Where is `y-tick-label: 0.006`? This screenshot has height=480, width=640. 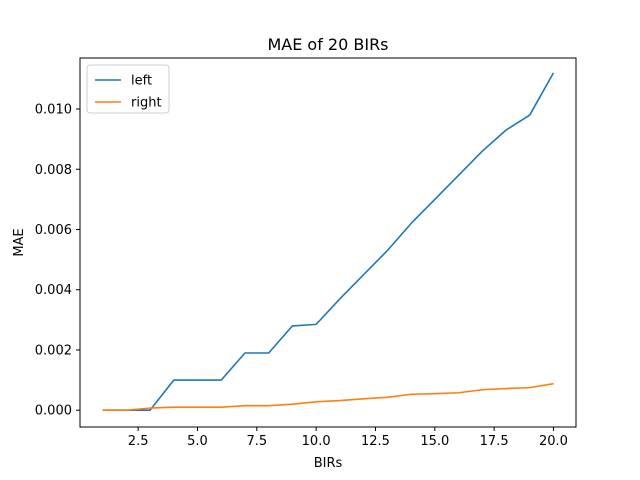
y-tick-label: 0.006 is located at coordinates (53, 230).